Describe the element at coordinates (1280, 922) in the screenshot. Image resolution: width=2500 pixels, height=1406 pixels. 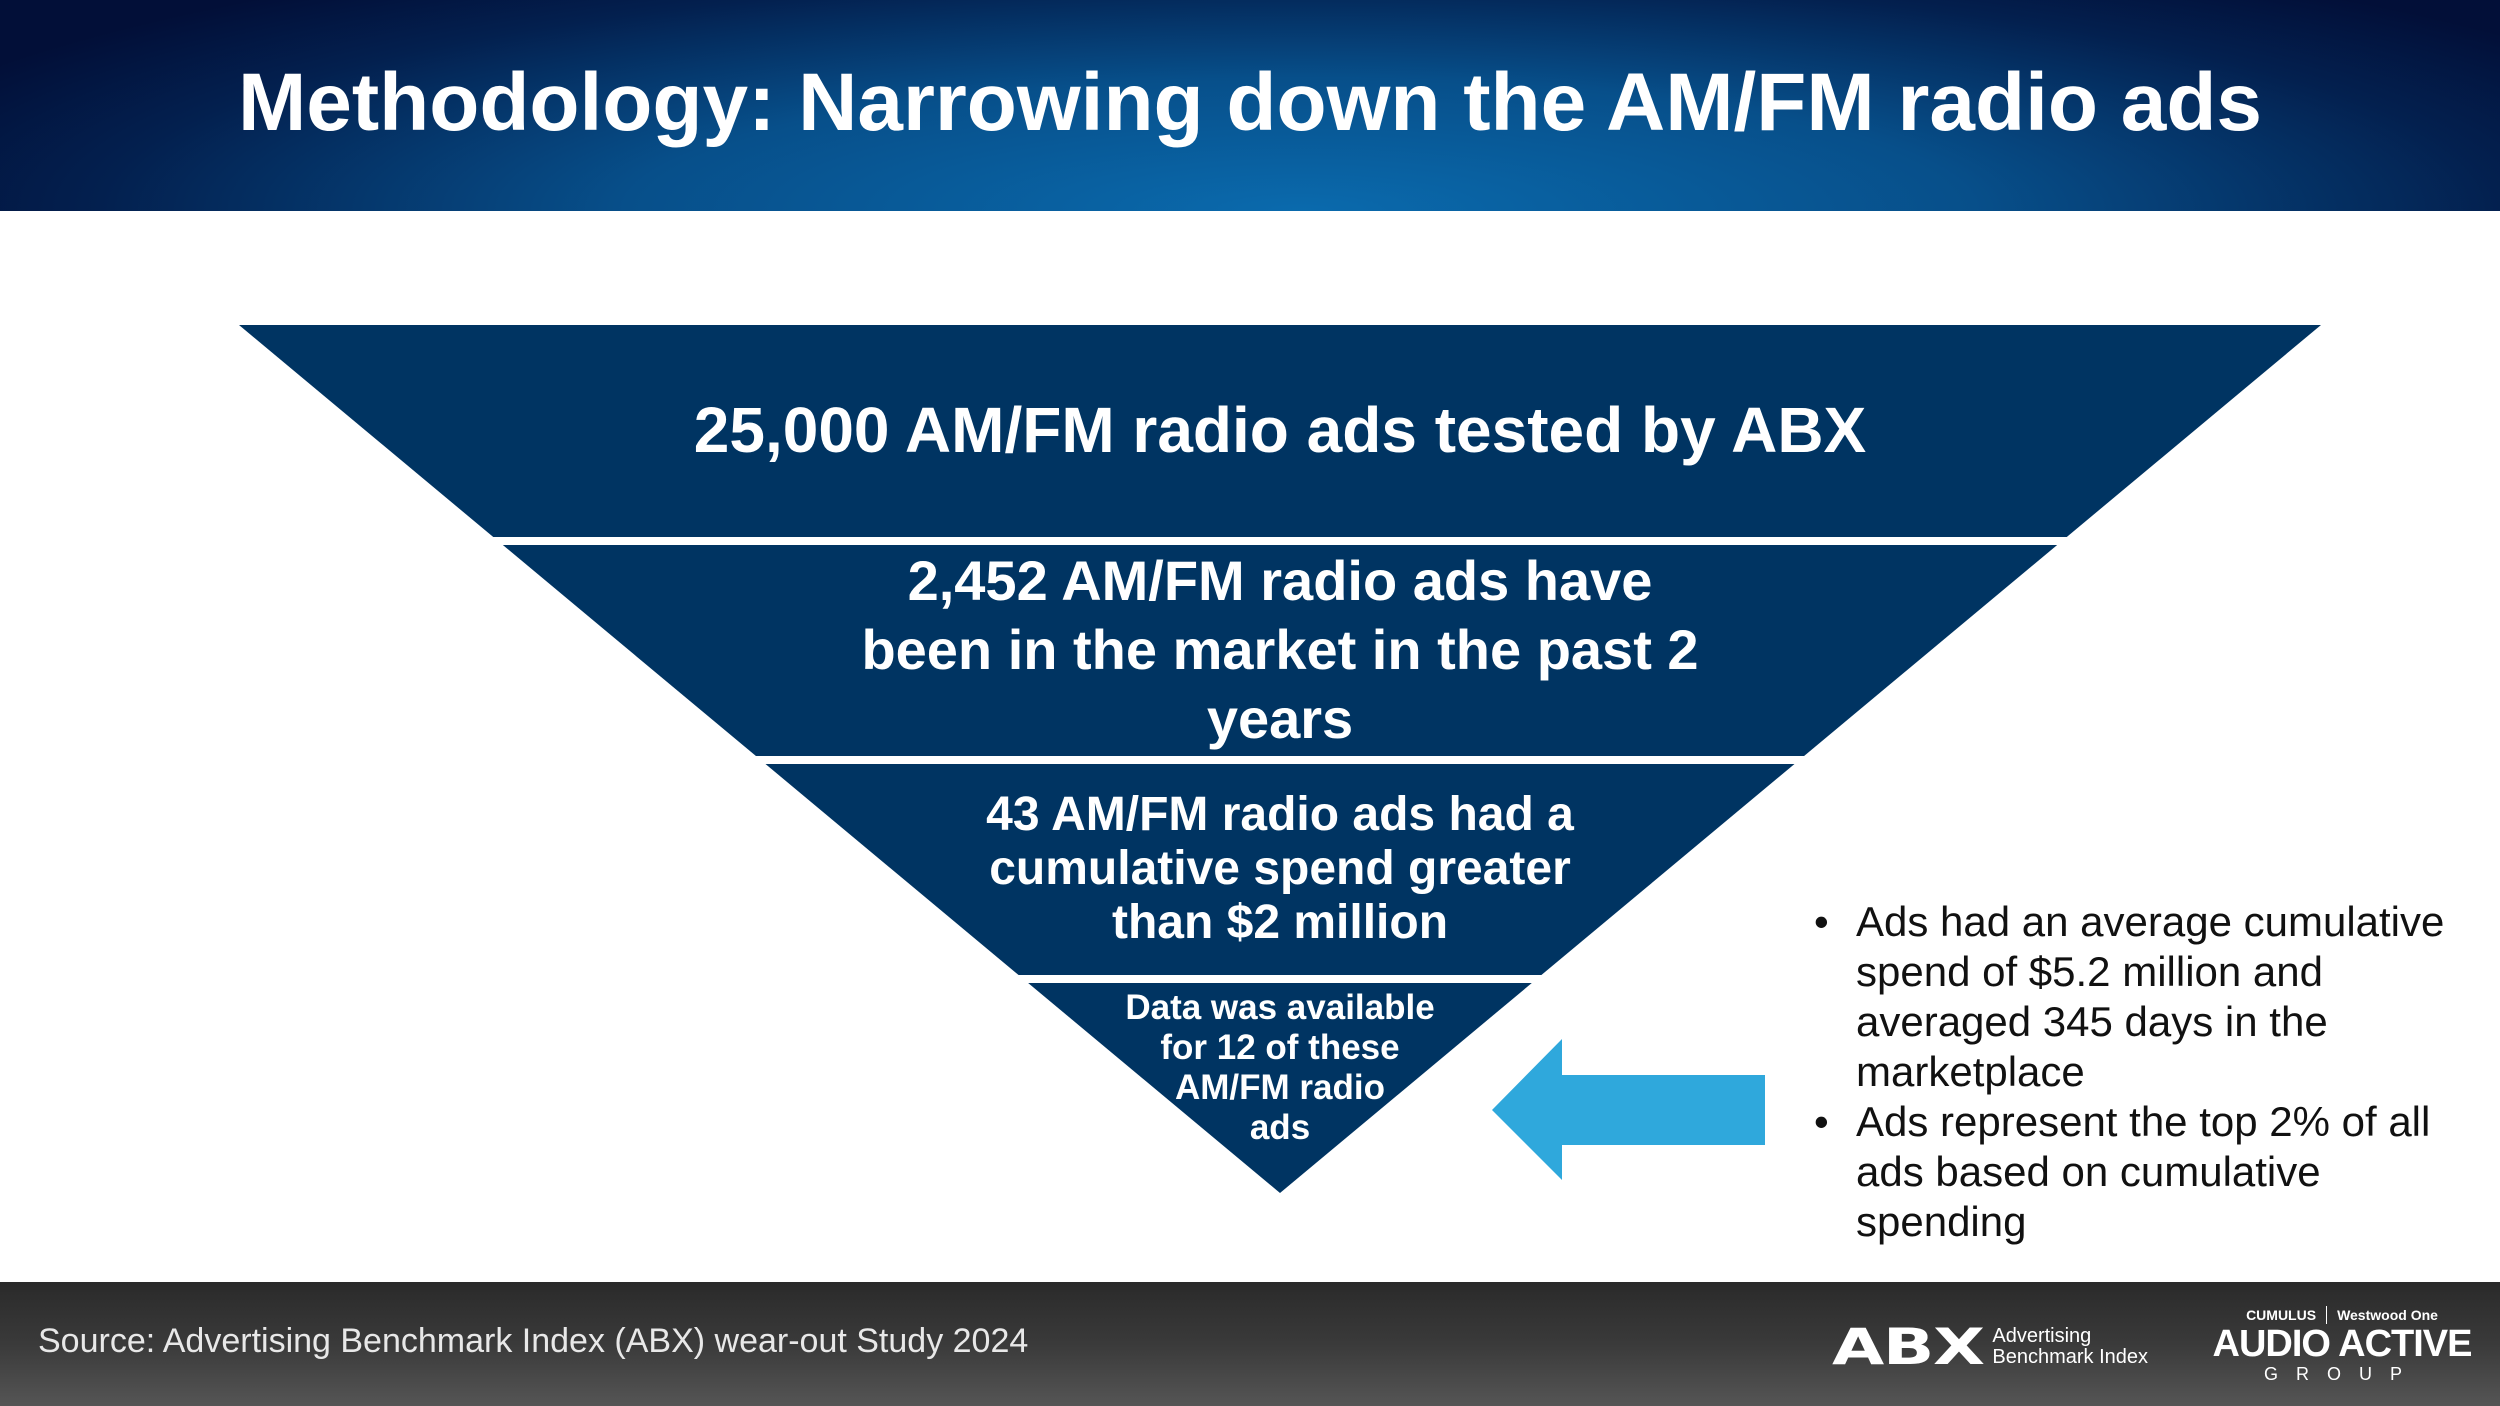
I see `tier-text: than $2 million` at that location.